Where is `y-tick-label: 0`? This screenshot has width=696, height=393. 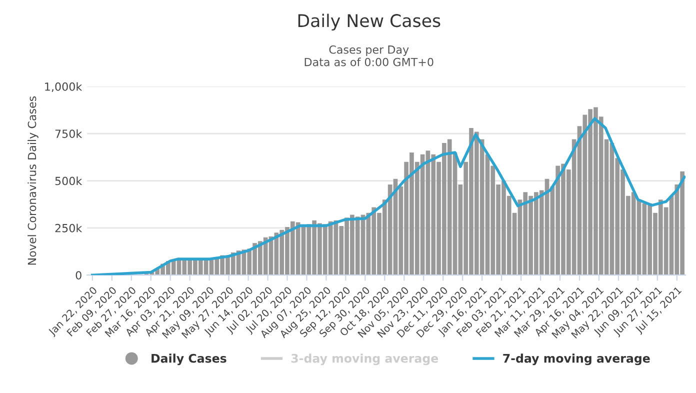 y-tick-label: 0 is located at coordinates (79, 275).